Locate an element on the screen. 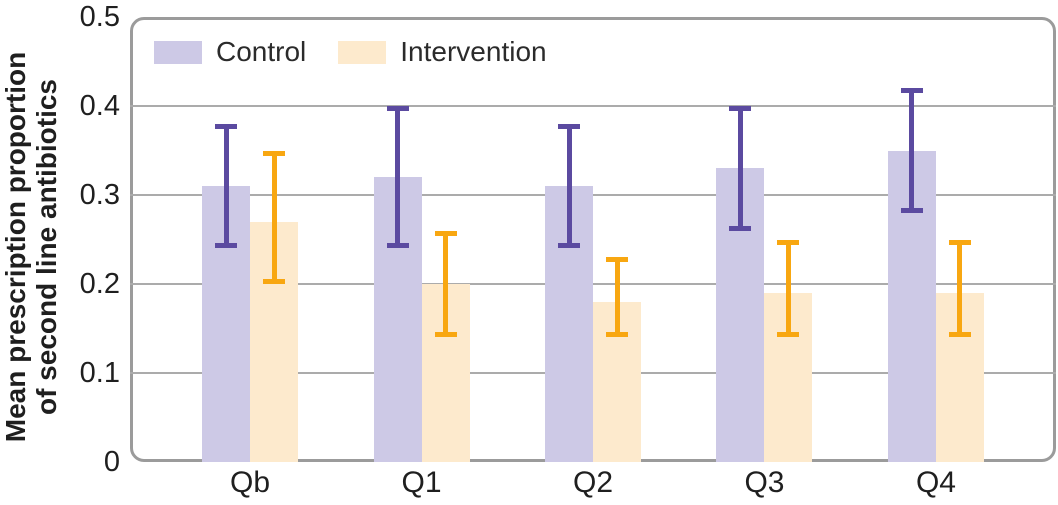 This screenshot has height=505, width=1058. error-bar-control-q1 is located at coordinates (397, 177).